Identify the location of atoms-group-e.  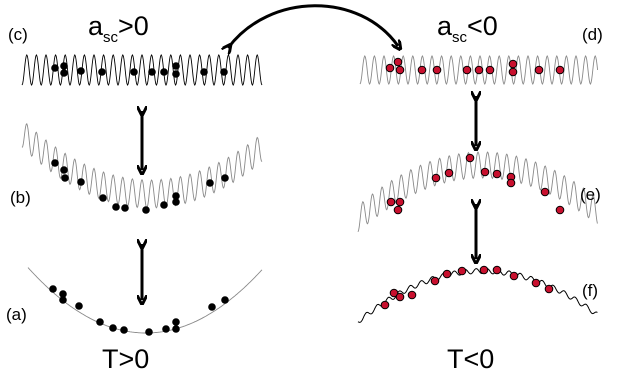
(475, 184).